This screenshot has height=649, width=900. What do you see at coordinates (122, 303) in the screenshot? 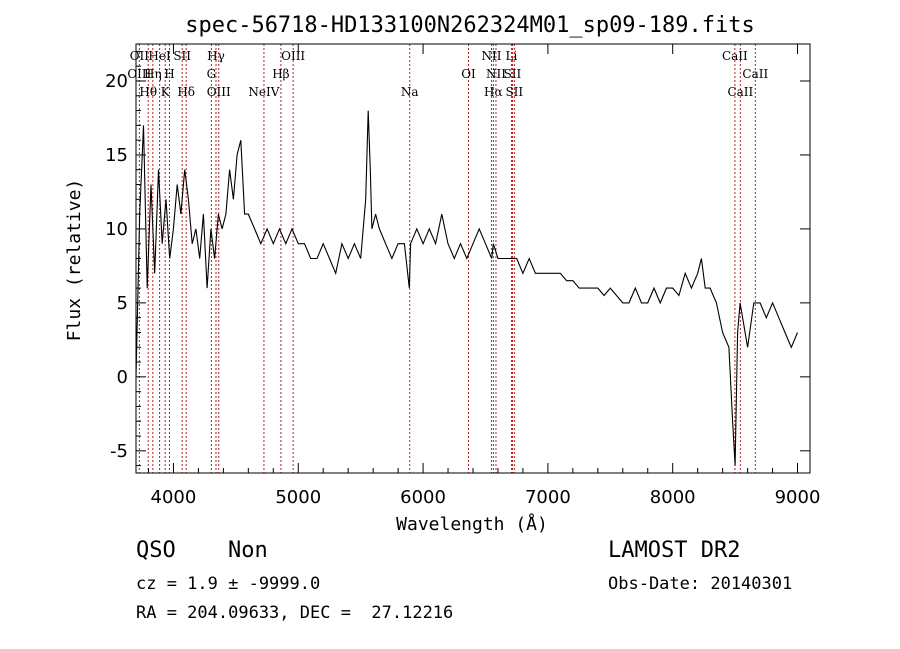
I see `y-tick-label: 5` at bounding box center [122, 303].